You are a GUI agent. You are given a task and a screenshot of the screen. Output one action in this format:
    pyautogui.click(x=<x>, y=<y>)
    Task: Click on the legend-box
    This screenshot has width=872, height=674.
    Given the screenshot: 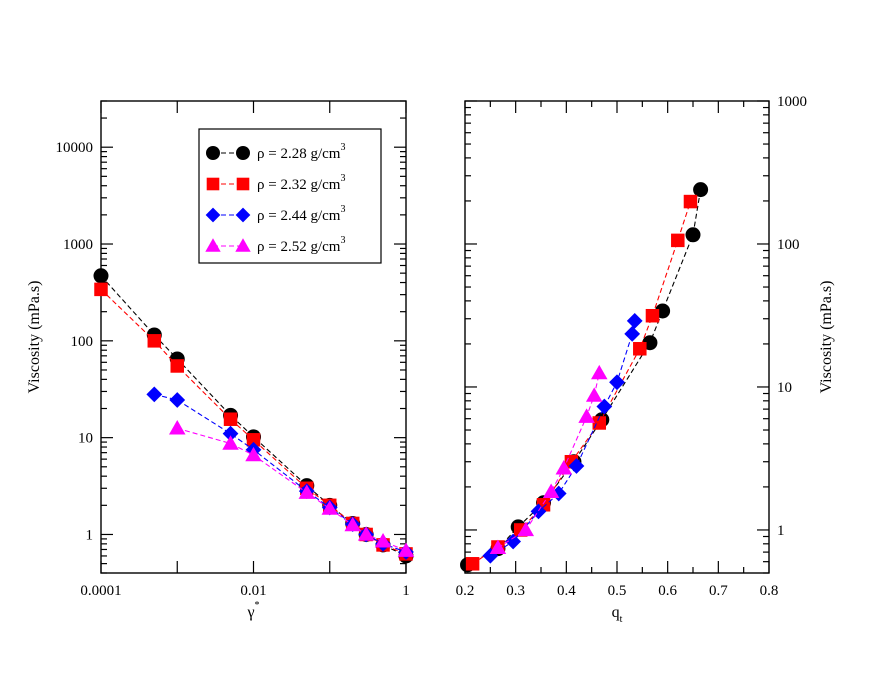 What is the action you would take?
    pyautogui.click(x=290, y=196)
    